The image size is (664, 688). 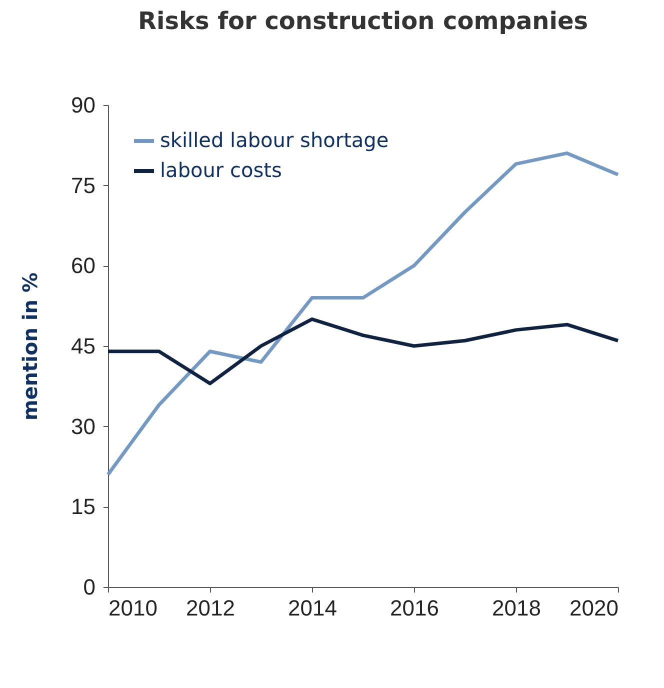 What do you see at coordinates (83, 507) in the screenshot?
I see `y-tick-label: 15` at bounding box center [83, 507].